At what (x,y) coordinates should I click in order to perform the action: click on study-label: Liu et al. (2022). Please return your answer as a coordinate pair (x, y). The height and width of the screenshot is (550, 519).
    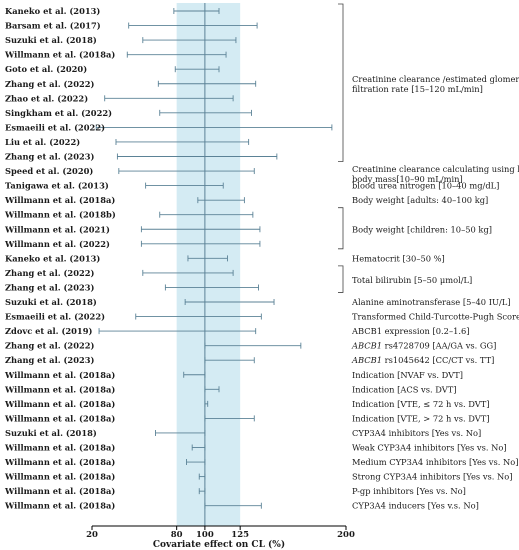
    Looking at the image, I should click on (42, 142).